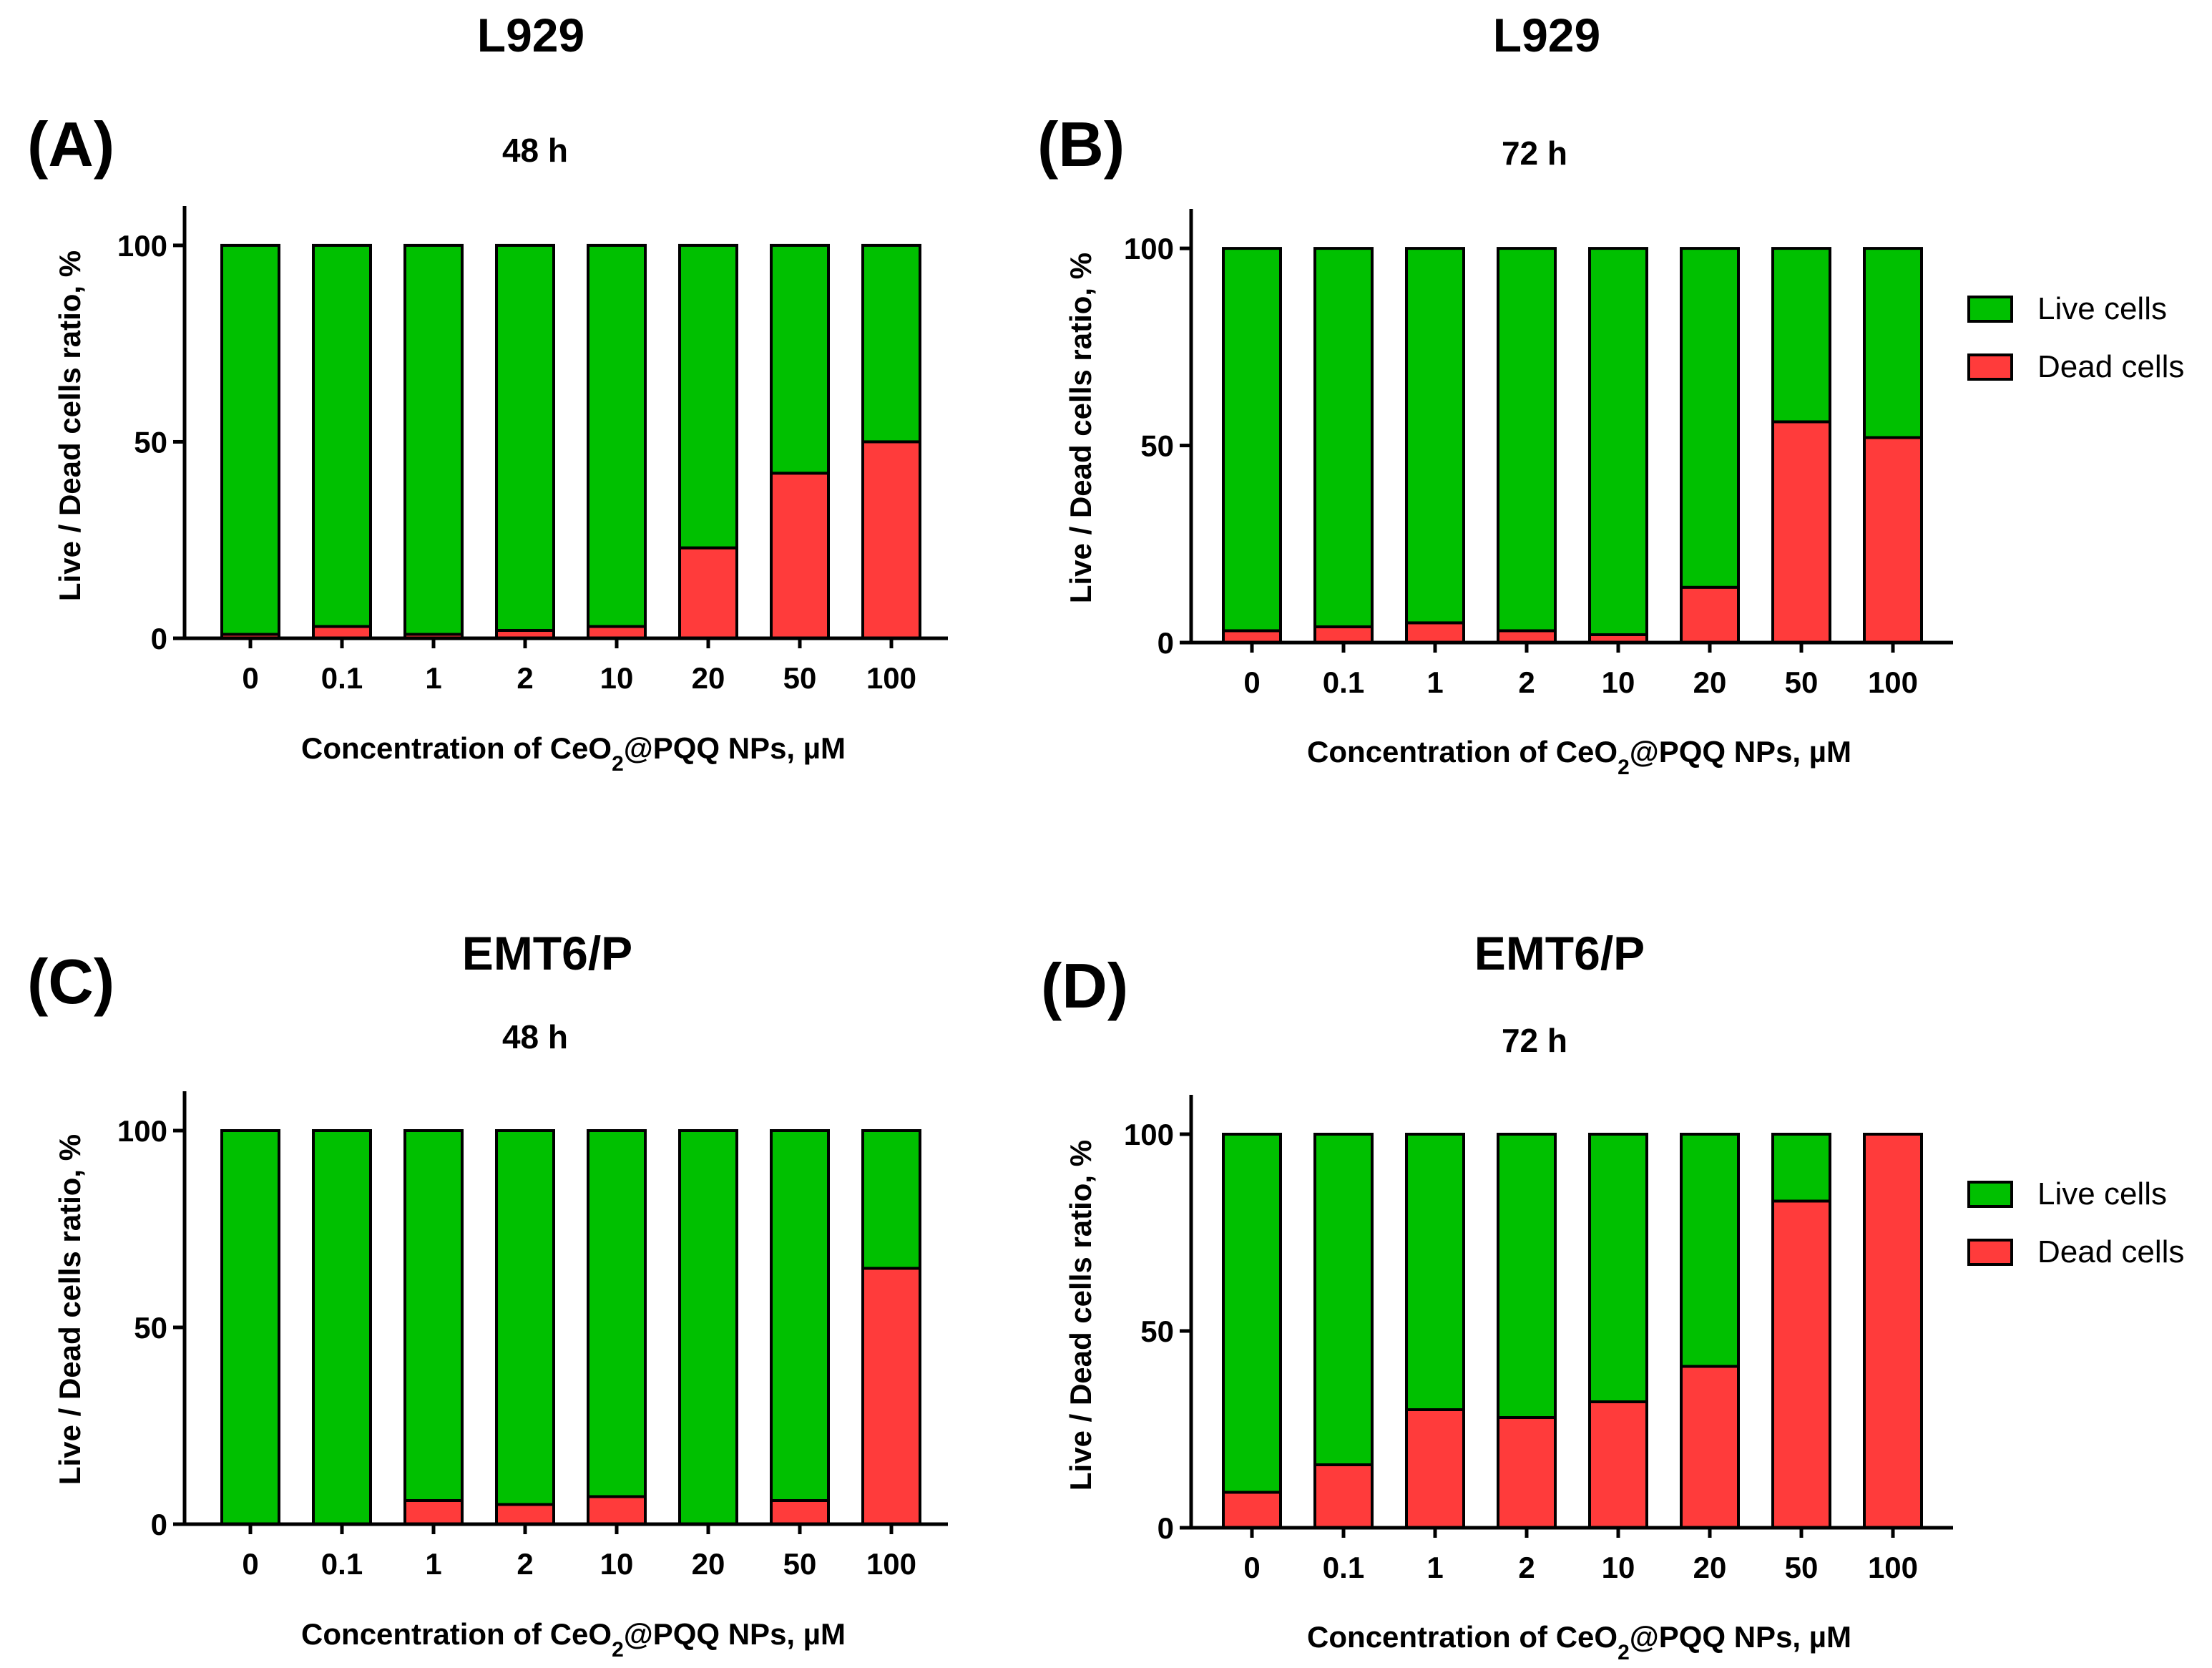 This screenshot has width=2212, height=1668. Describe the element at coordinates (70, 982) in the screenshot. I see `panel-label: (C)` at that location.